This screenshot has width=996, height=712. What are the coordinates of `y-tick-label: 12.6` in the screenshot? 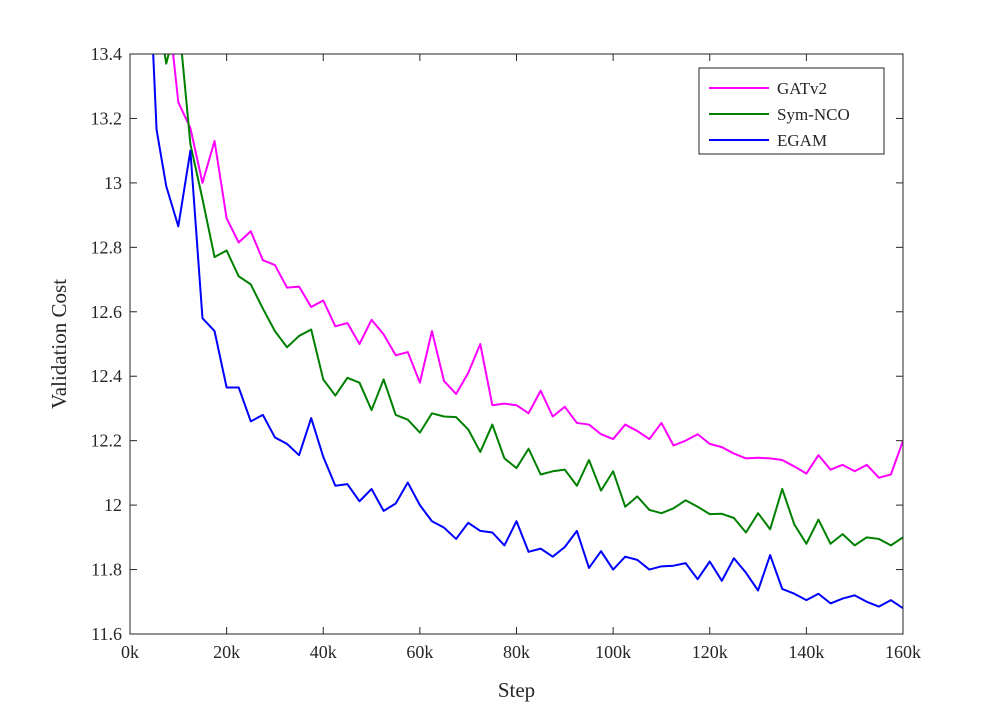 It's located at (107, 312).